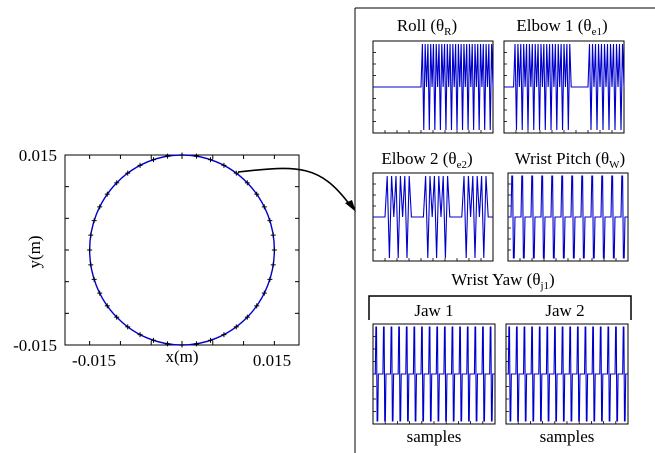  I want to click on y-axis-label: y(m), so click(34, 251).